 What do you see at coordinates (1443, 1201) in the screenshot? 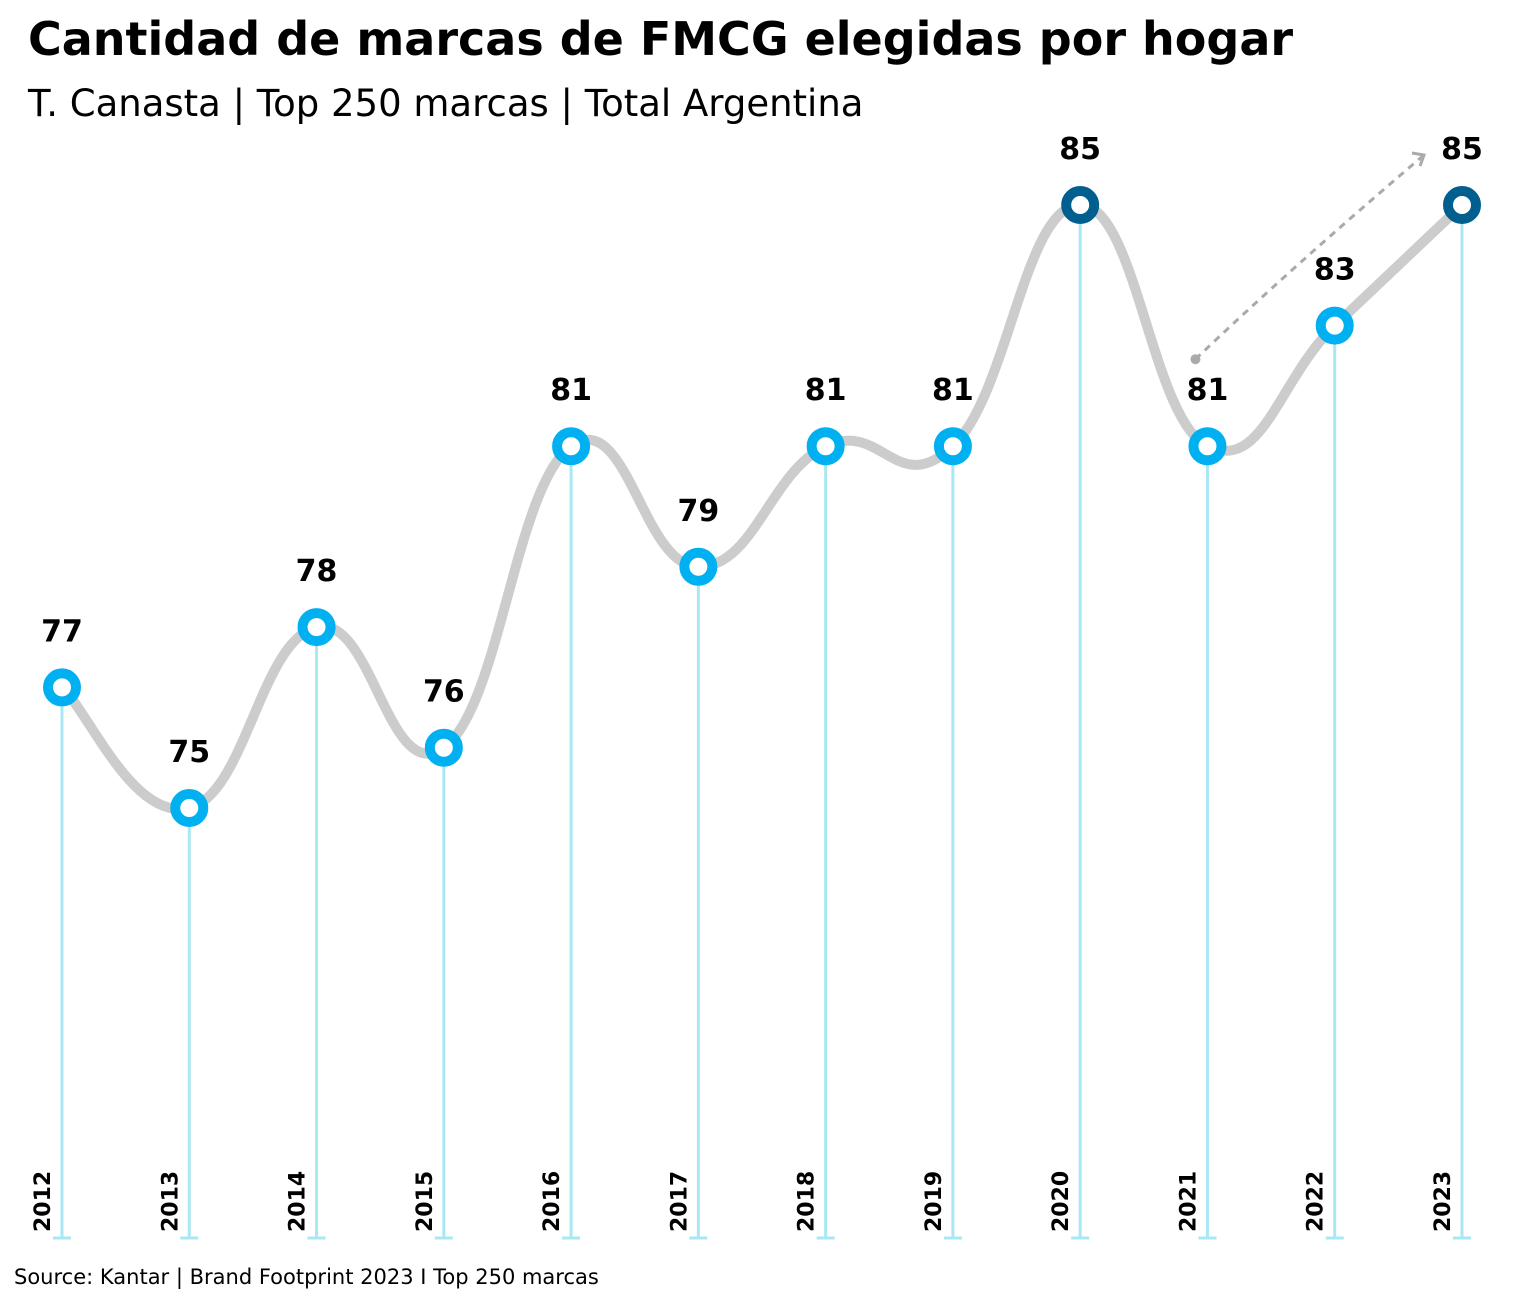
I see `year-label-2023: 2023` at bounding box center [1443, 1201].